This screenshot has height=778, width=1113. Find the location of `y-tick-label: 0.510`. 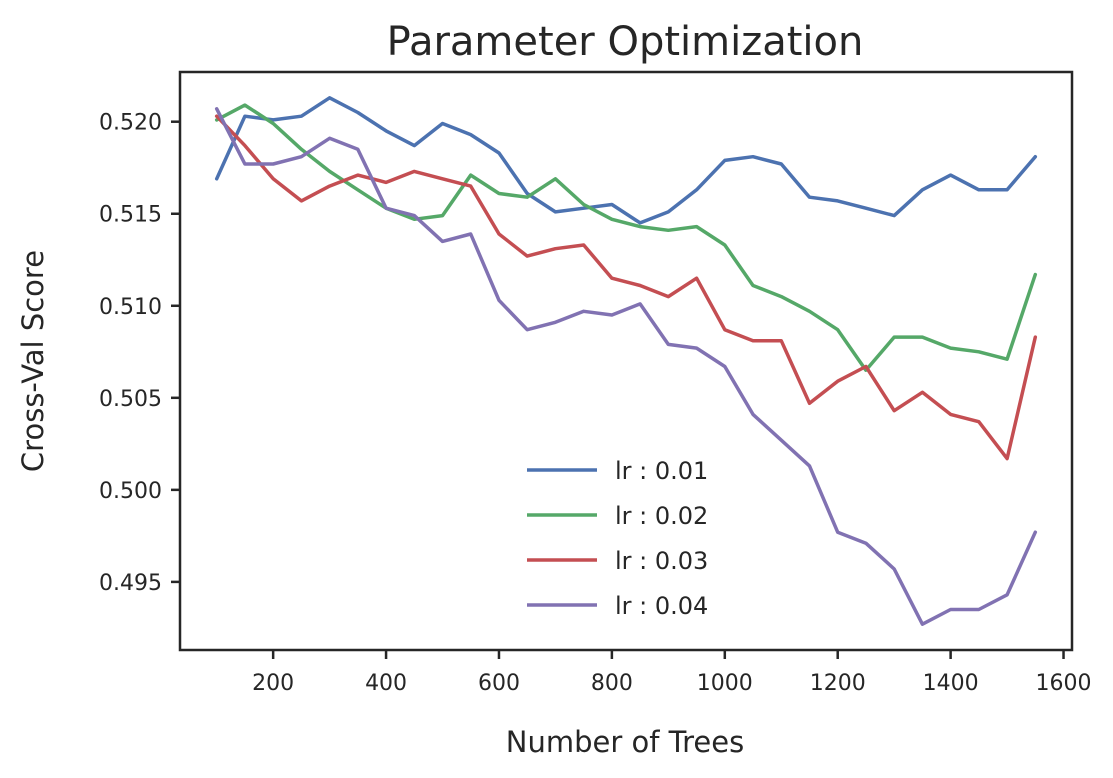

y-tick-label: 0.510 is located at coordinates (130, 307).